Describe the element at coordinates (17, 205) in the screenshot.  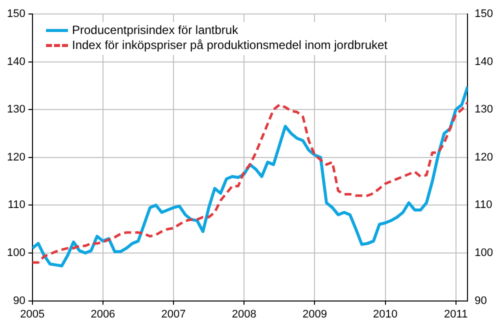
I see `y-tick-label: 110` at that location.